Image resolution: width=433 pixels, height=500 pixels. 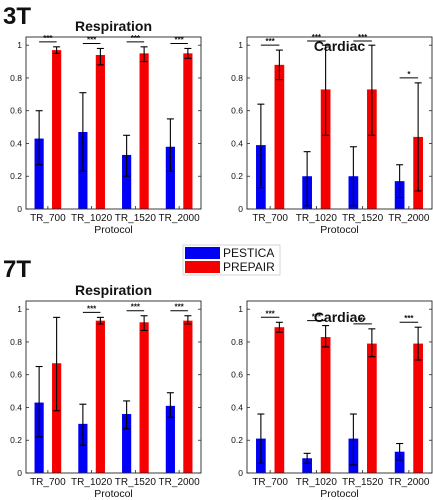 I want to click on section-label-3t: 3T, so click(x=17, y=16).